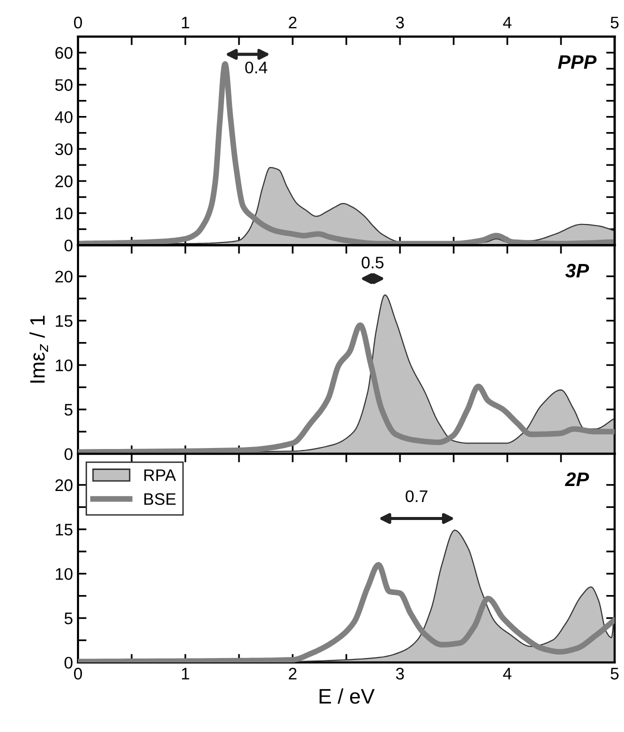  What do you see at coordinates (577, 62) in the screenshot?
I see `annotation: PPP` at bounding box center [577, 62].